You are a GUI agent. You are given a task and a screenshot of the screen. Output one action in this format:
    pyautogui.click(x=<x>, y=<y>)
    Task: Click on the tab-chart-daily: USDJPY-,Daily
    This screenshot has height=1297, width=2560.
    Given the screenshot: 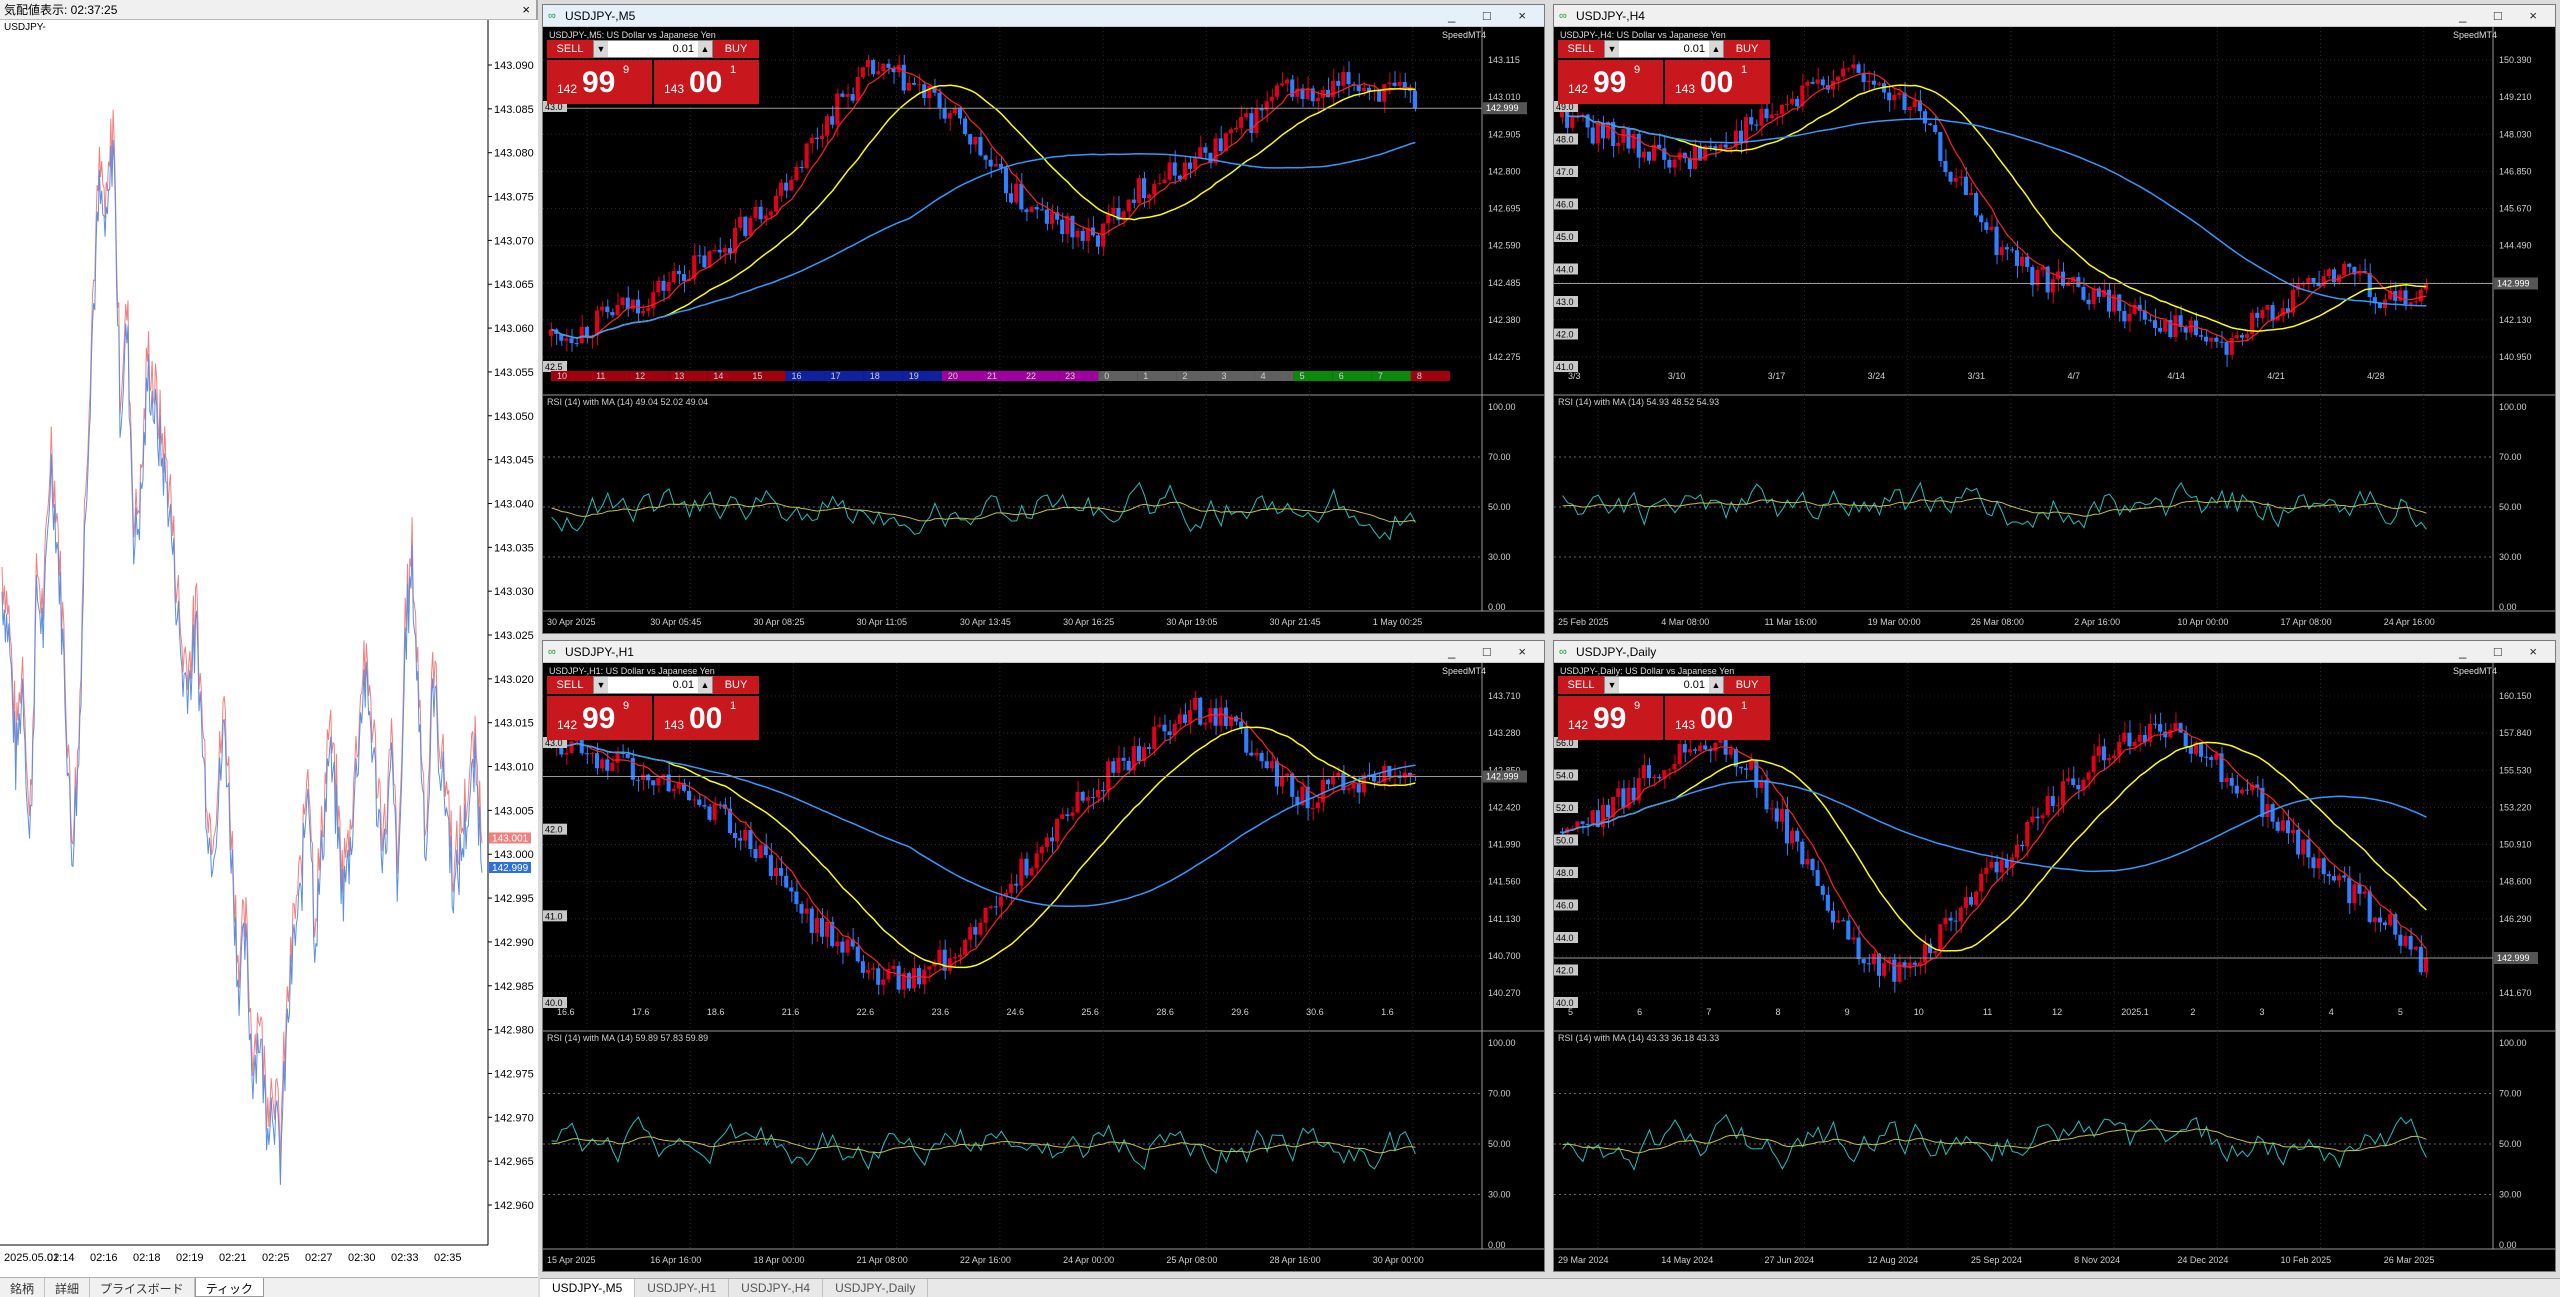 What is the action you would take?
    pyautogui.click(x=876, y=1288)
    